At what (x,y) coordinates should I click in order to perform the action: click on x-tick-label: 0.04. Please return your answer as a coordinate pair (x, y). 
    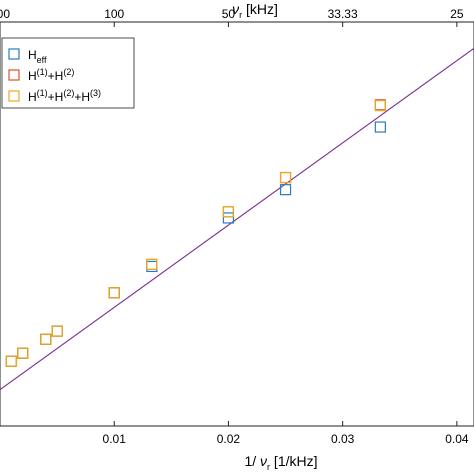
    Looking at the image, I should click on (457, 439).